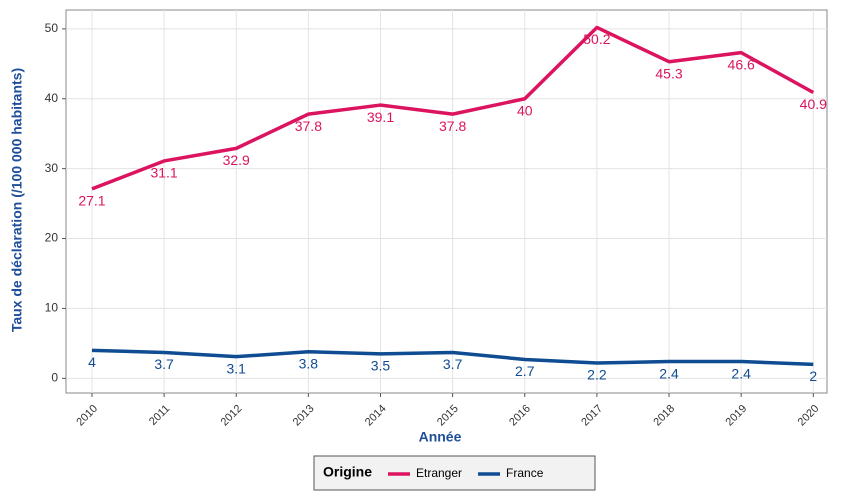  I want to click on data-label: 39.1, so click(380, 117).